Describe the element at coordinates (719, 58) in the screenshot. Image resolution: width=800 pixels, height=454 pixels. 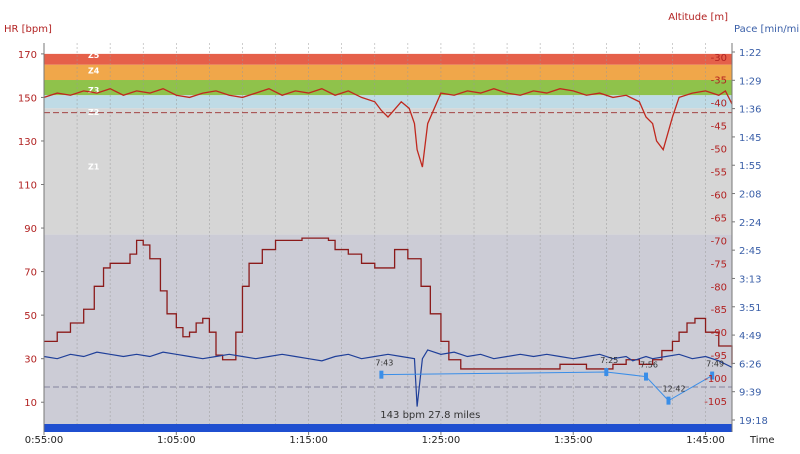
I see `altitude-tick-label: -30` at that location.